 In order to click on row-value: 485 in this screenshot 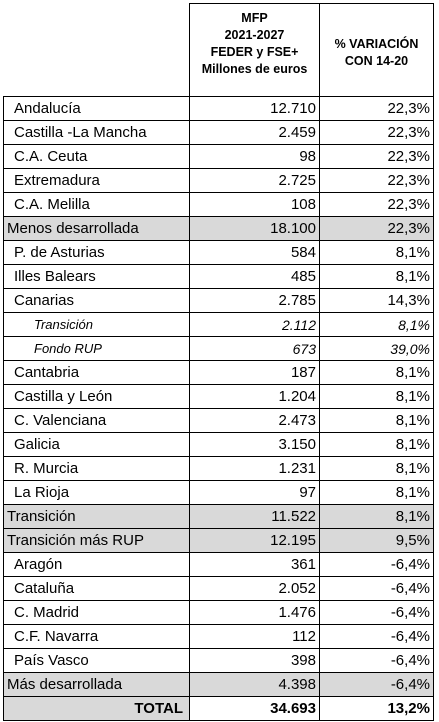, I will do `click(254, 276)`.